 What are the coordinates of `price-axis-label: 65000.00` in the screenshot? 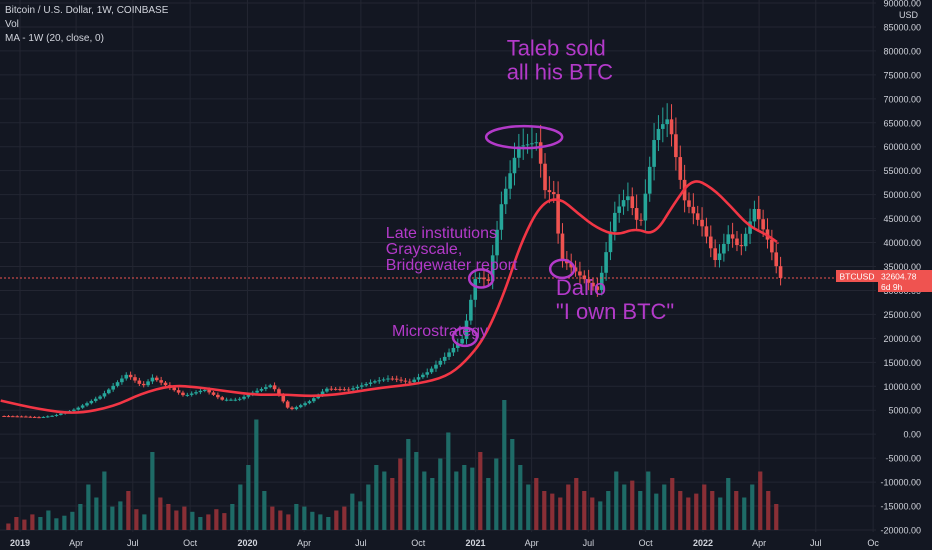 It's located at (902, 123).